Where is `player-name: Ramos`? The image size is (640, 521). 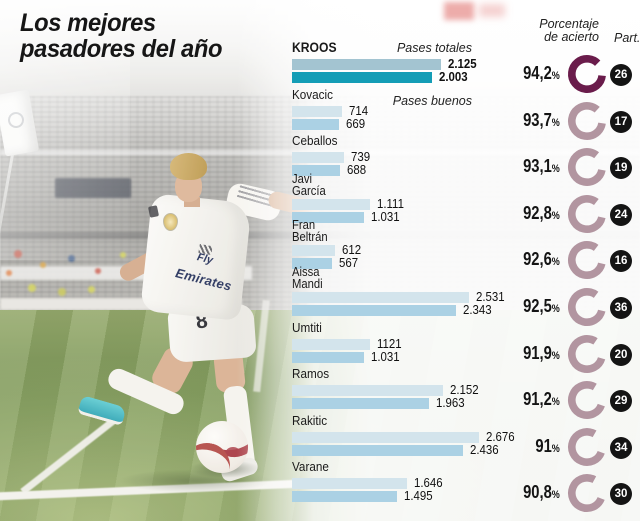 player-name: Ramos is located at coordinates (311, 374).